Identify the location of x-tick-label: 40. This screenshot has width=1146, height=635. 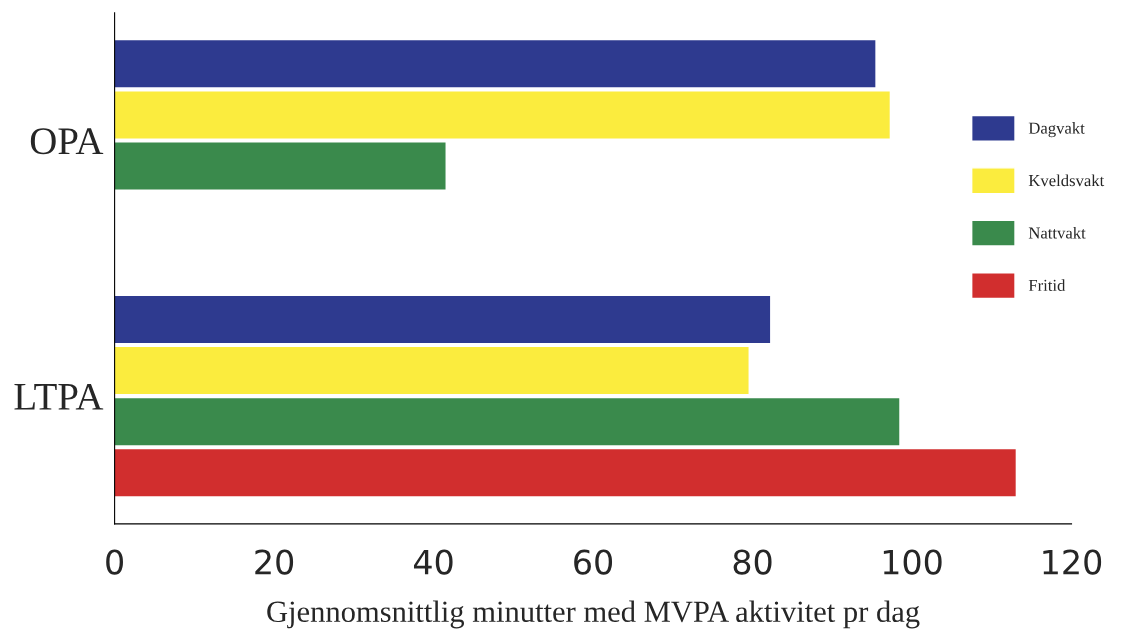
(433, 562).